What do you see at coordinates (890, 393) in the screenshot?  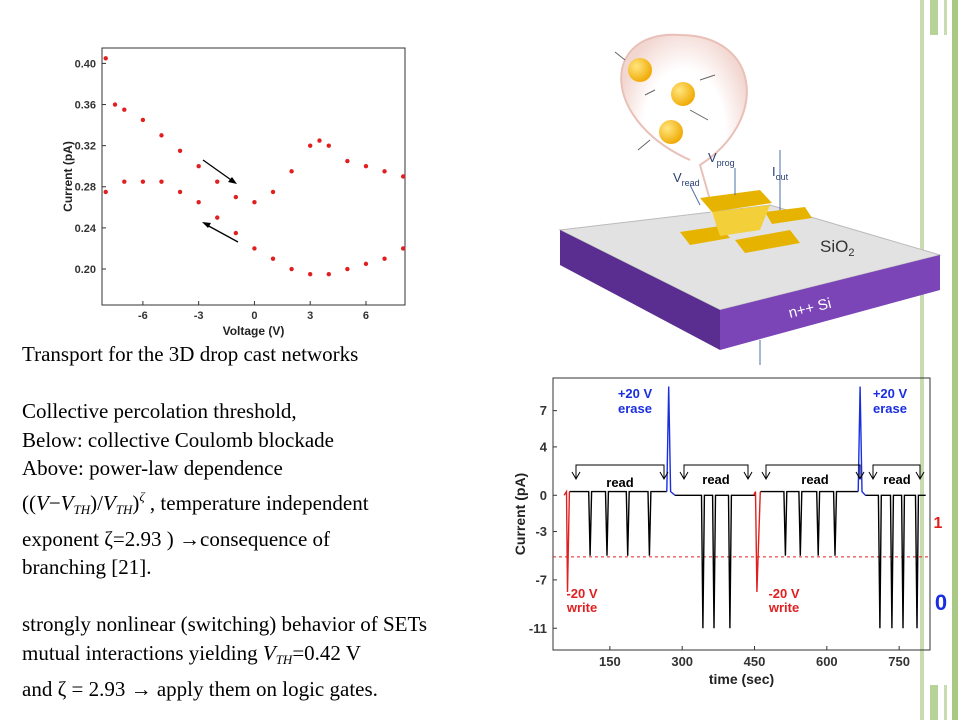 I see `annotation: +20 V` at bounding box center [890, 393].